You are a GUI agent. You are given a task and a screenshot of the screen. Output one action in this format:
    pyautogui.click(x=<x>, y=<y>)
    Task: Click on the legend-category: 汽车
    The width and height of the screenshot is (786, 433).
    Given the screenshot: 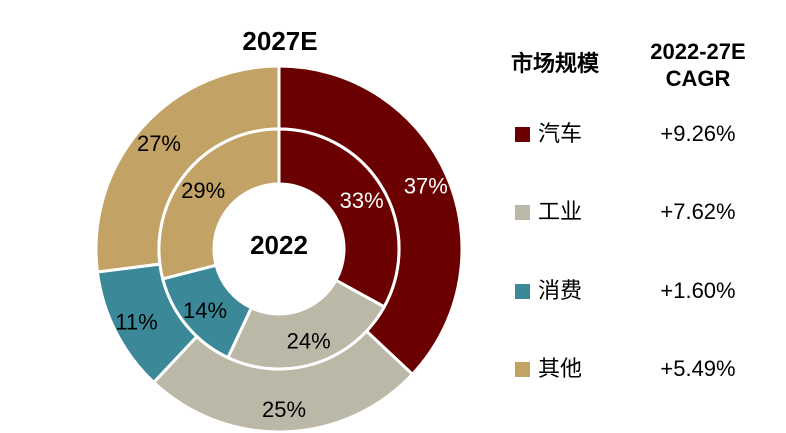 What is the action you would take?
    pyautogui.click(x=560, y=133)
    